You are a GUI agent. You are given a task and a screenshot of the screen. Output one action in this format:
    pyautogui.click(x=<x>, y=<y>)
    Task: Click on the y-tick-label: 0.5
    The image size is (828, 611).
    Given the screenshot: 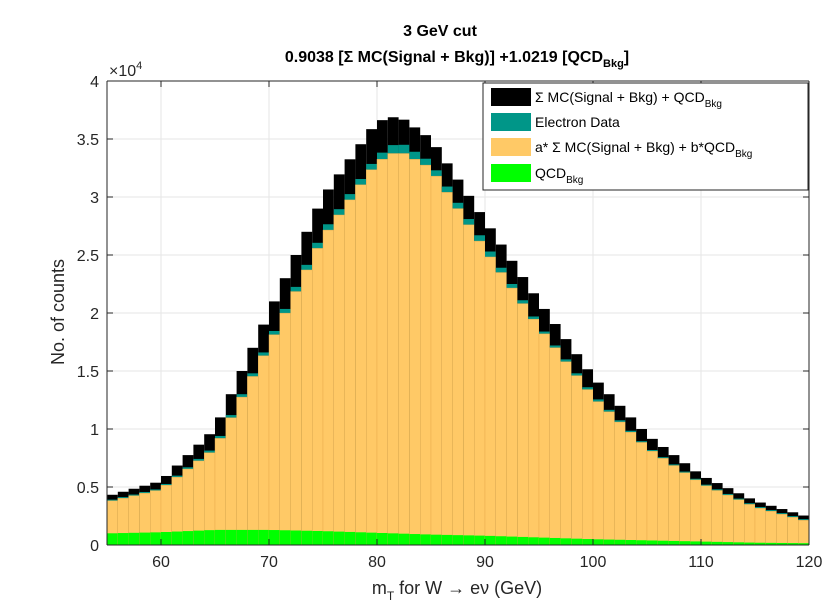 What is the action you would take?
    pyautogui.click(x=88, y=488)
    